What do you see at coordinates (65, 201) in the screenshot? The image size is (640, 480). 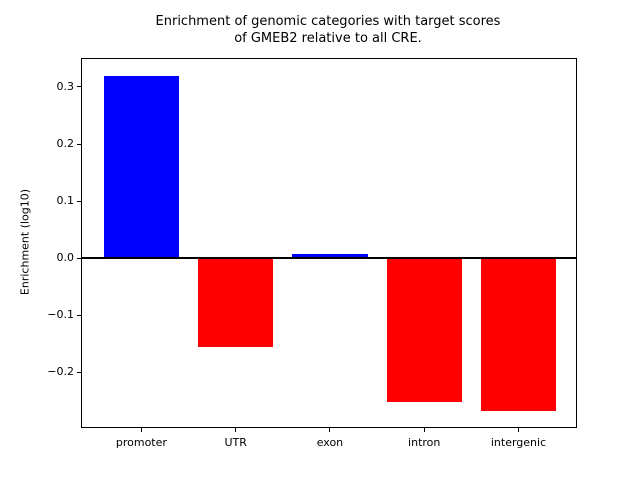 I see `y-tick-label: 0.1` at bounding box center [65, 201].